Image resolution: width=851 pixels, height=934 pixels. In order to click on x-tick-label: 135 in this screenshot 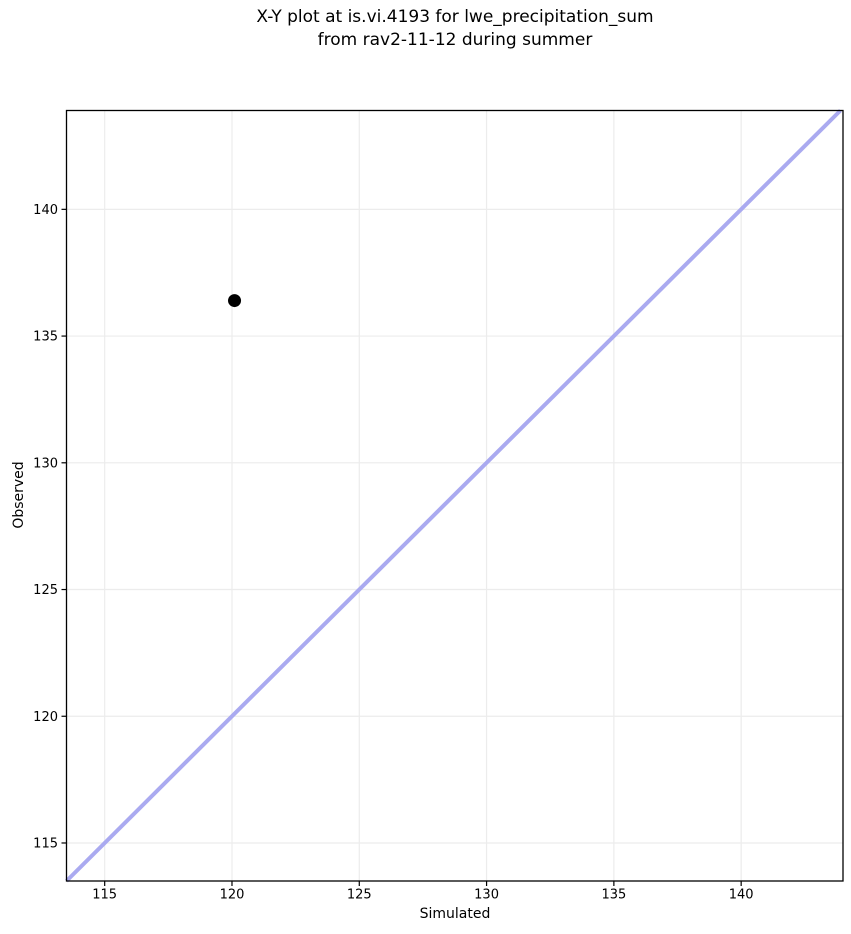, I will do `click(613, 895)`.